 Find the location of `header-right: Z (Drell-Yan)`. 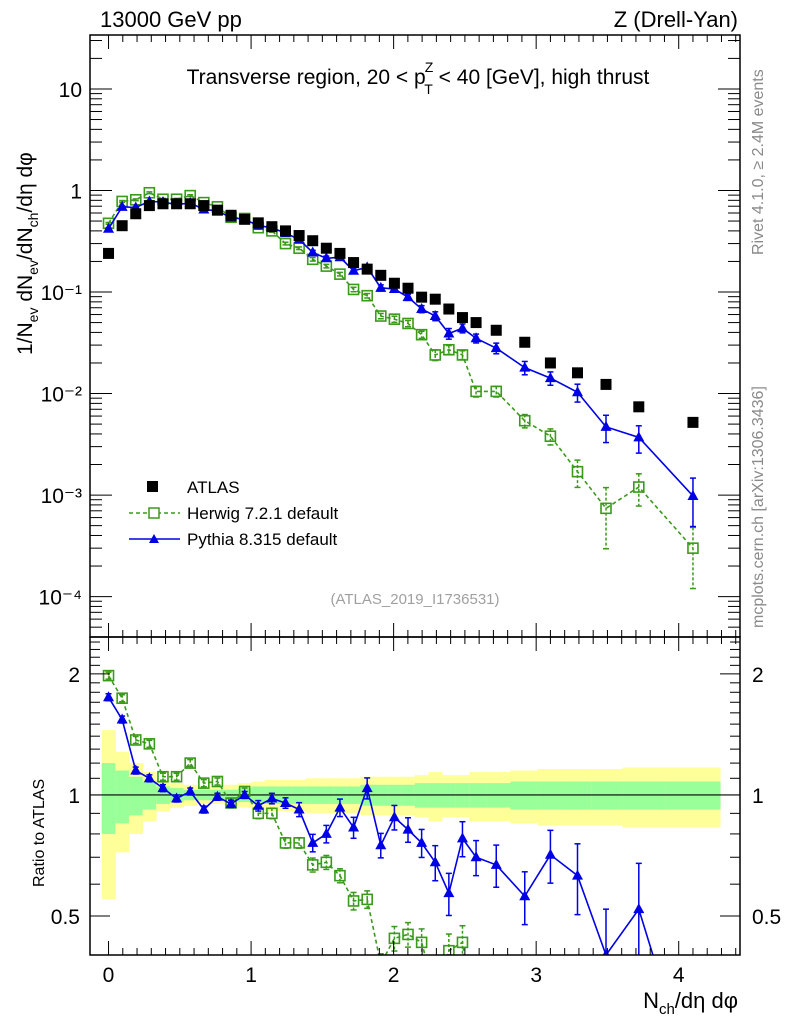

header-right: Z (Drell-Yan) is located at coordinates (676, 19).